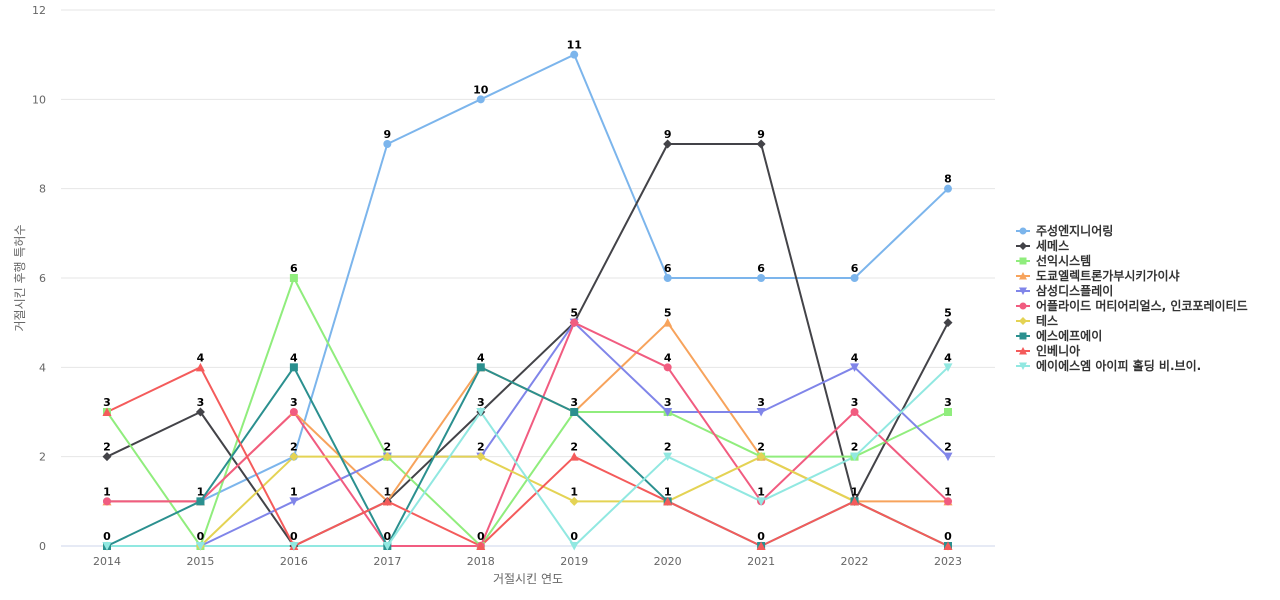 The height and width of the screenshot is (600, 1280). I want to click on legend-item: 주성엔지니어링, so click(1064, 230).